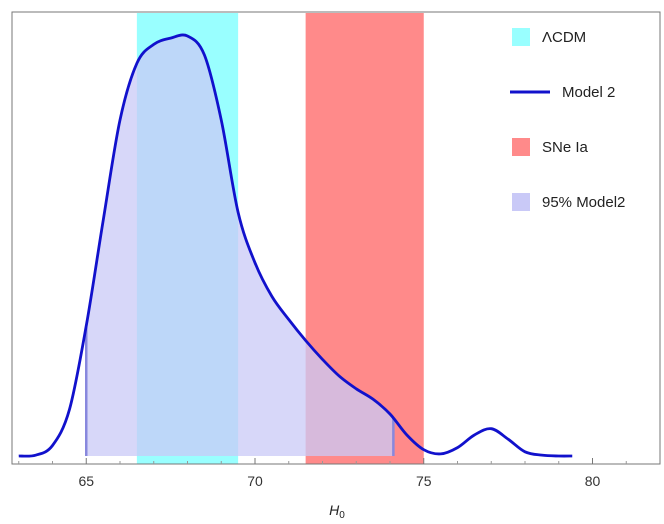 The height and width of the screenshot is (524, 664). I want to click on legend-item-lcdm: ΛCDM, so click(549, 37).